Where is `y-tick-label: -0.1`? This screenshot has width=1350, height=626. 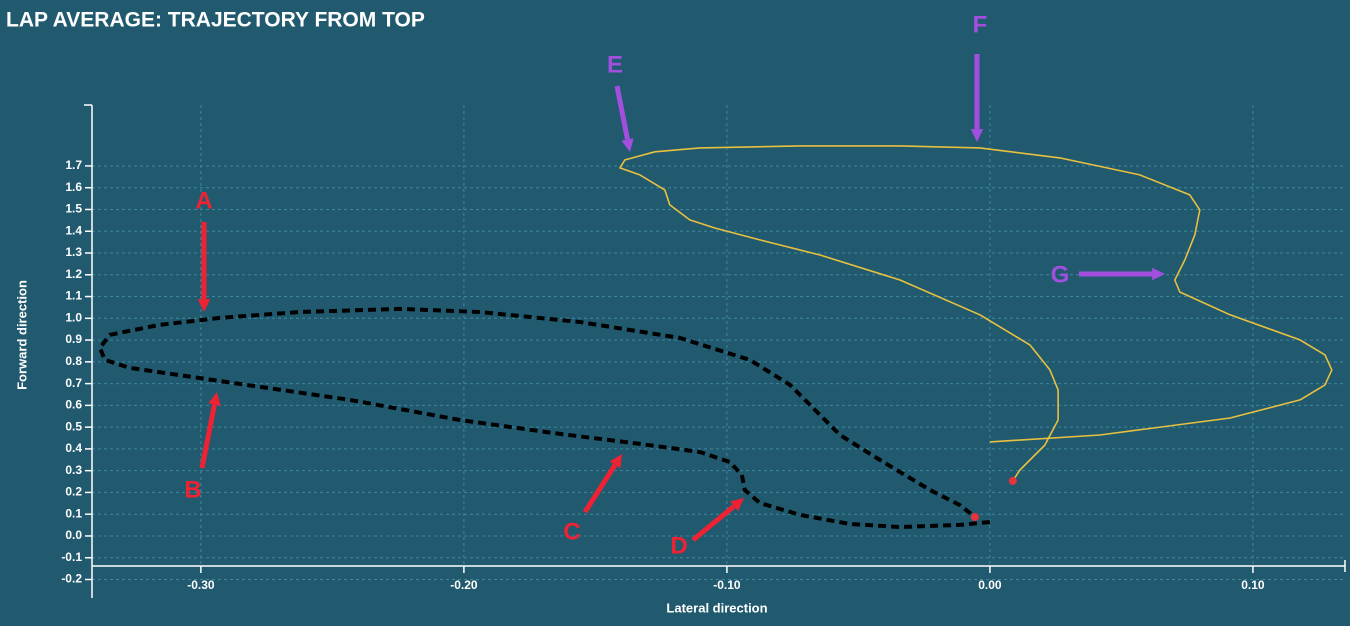 y-tick-label: -0.1 is located at coordinates (71, 557).